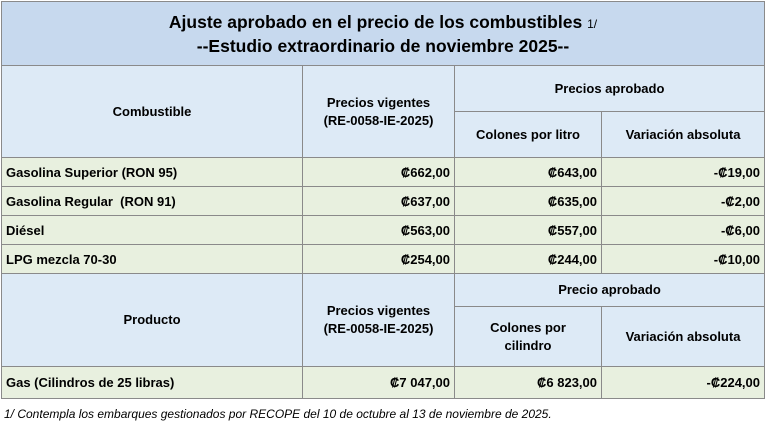  What do you see at coordinates (378, 172) in the screenshot?
I see `precio-vigente: ₡662,00` at bounding box center [378, 172].